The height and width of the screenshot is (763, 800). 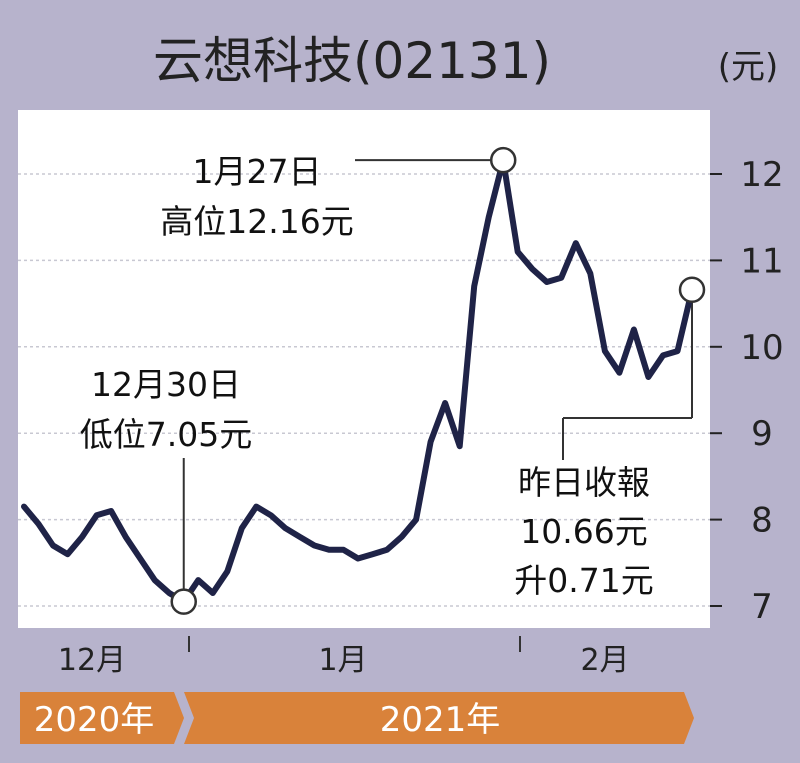 I want to click on y-tick-label-8: 8, so click(x=762, y=521).